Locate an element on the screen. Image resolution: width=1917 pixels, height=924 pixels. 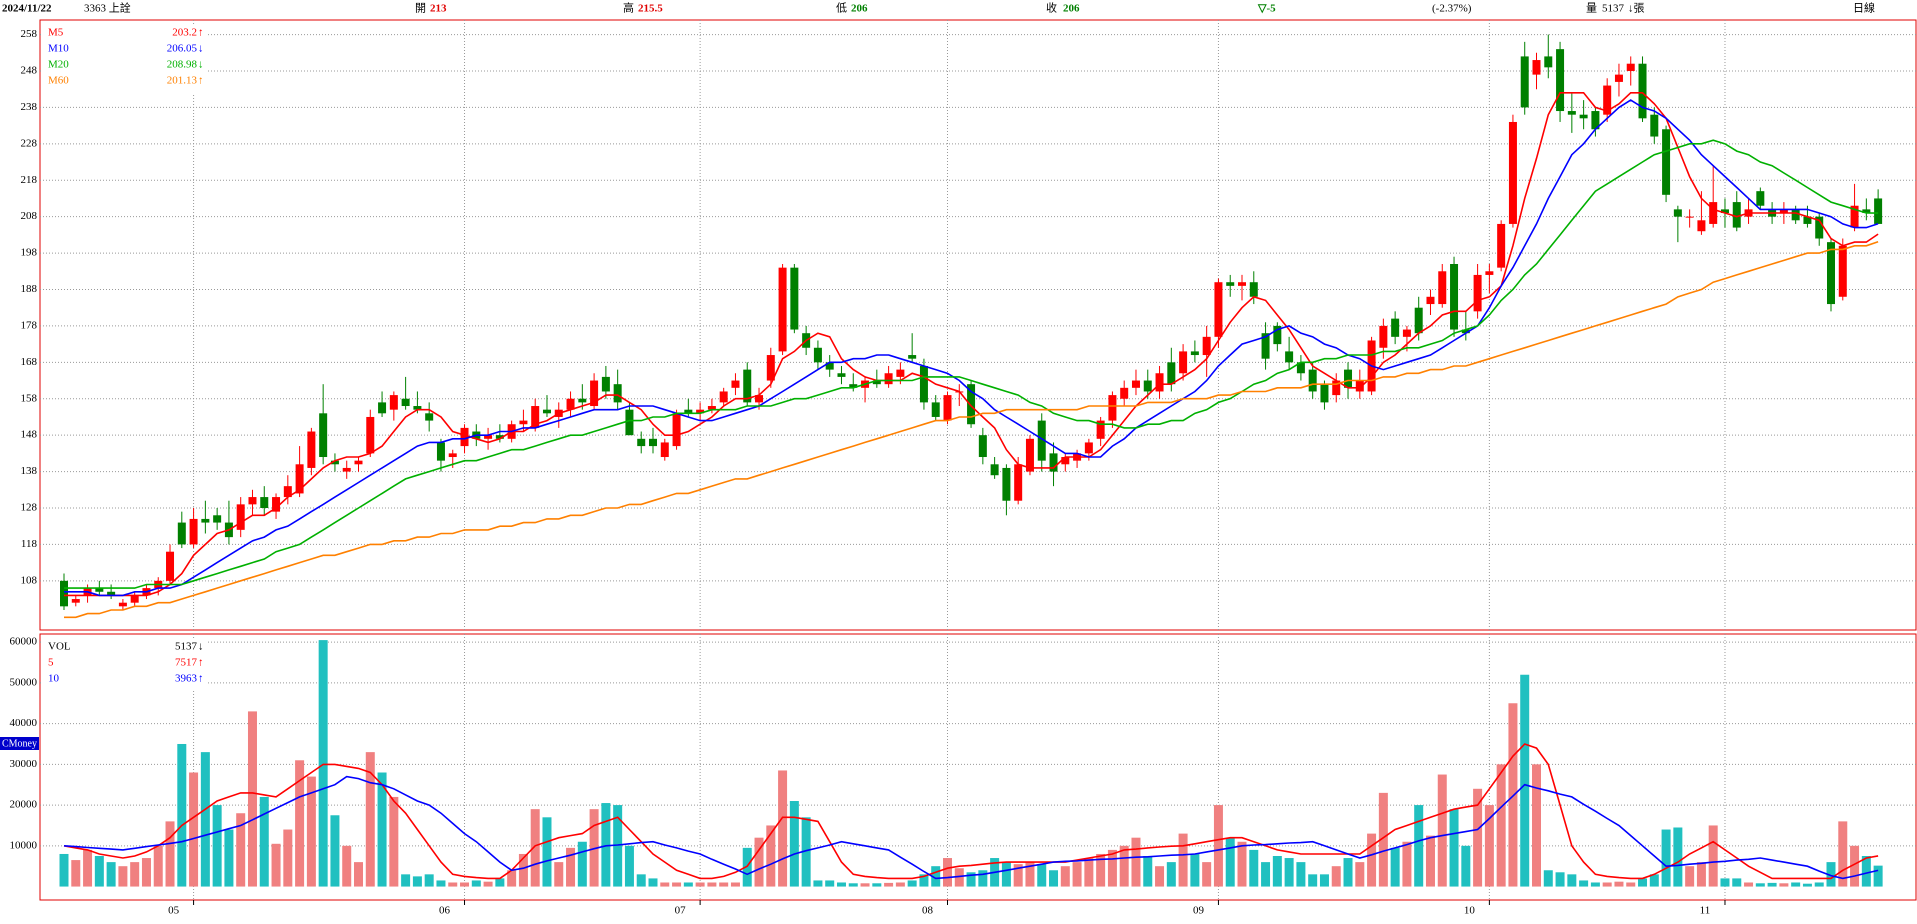
y-tick-label: 138 is located at coordinates (29, 471).